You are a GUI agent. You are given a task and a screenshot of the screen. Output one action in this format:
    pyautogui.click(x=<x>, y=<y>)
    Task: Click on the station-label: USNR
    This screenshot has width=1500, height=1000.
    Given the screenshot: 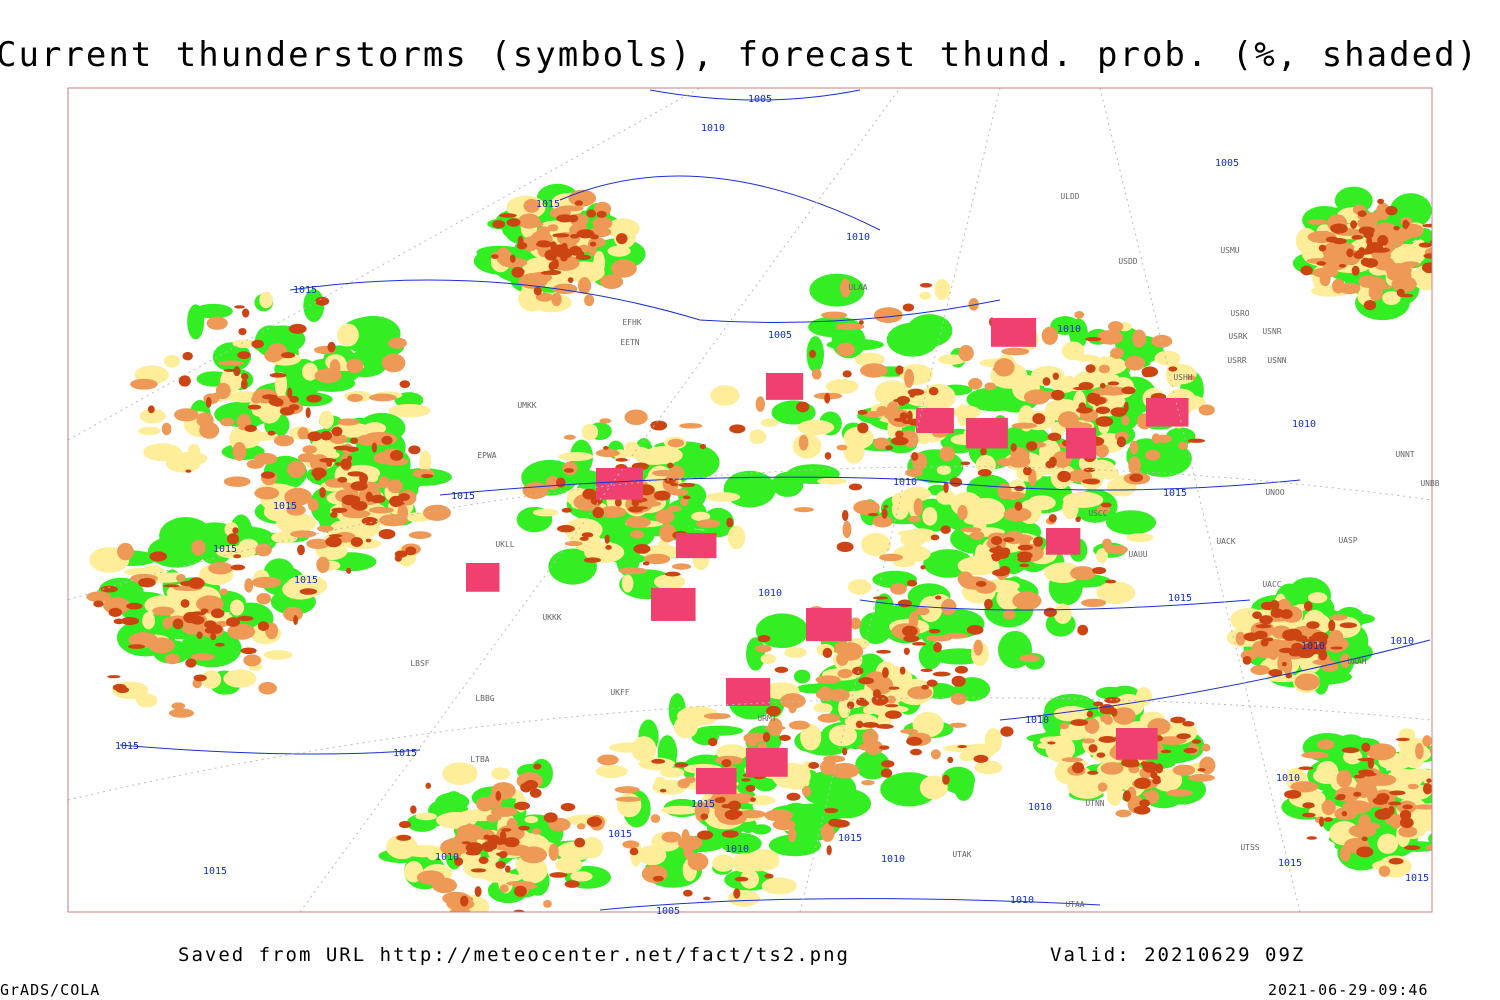 What is the action you would take?
    pyautogui.click(x=1271, y=331)
    